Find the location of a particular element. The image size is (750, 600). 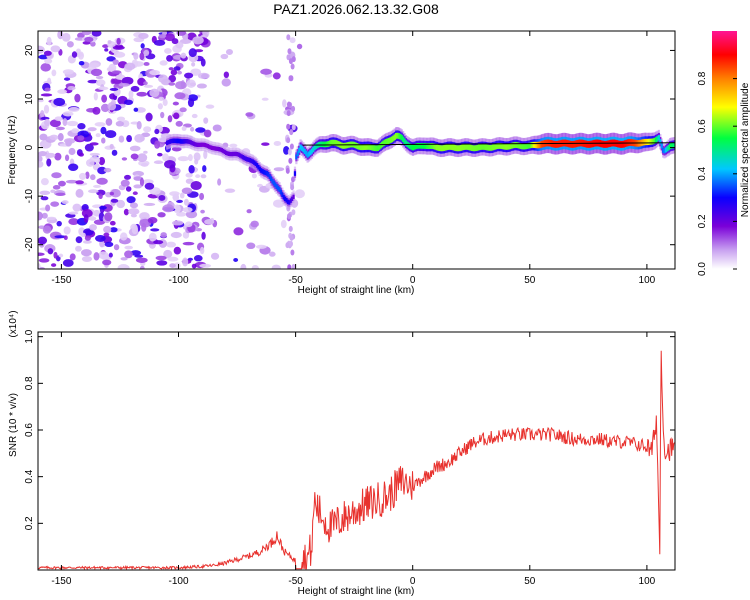

snr-x-tick-label: -50 is located at coordinates (295, 581).